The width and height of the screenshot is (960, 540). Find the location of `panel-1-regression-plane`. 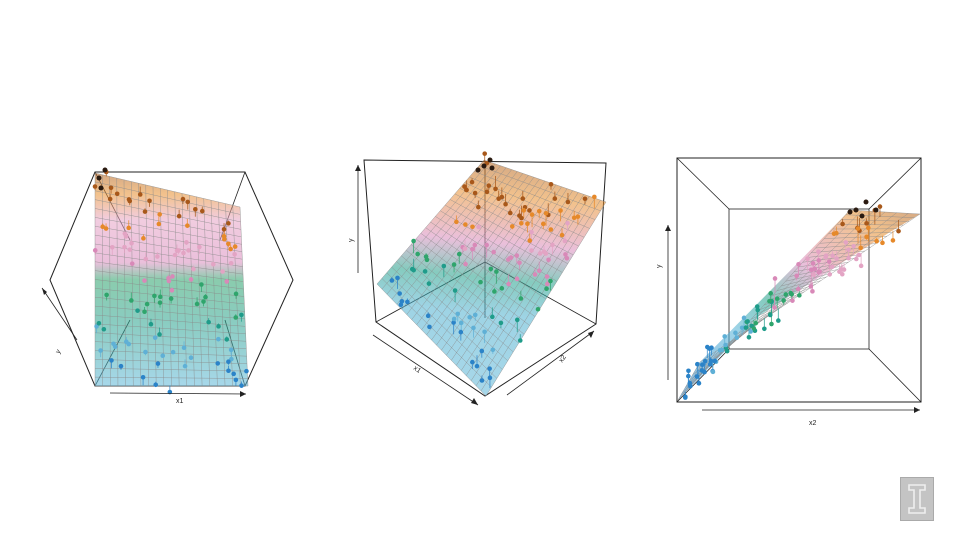

panel-1-regression-plane is located at coordinates (171, 279).